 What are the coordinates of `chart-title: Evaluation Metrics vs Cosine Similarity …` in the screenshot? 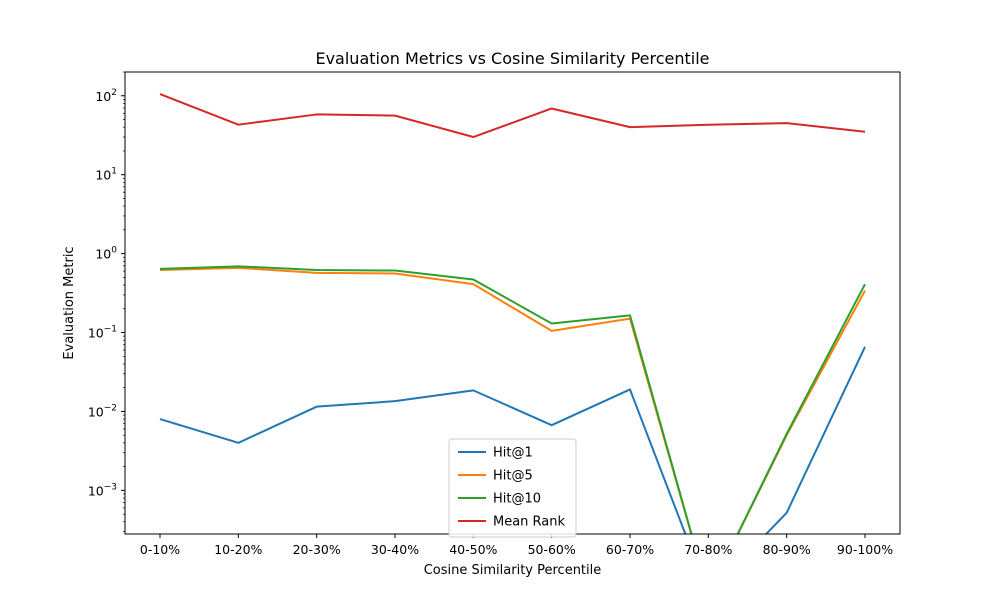 It's located at (512, 58).